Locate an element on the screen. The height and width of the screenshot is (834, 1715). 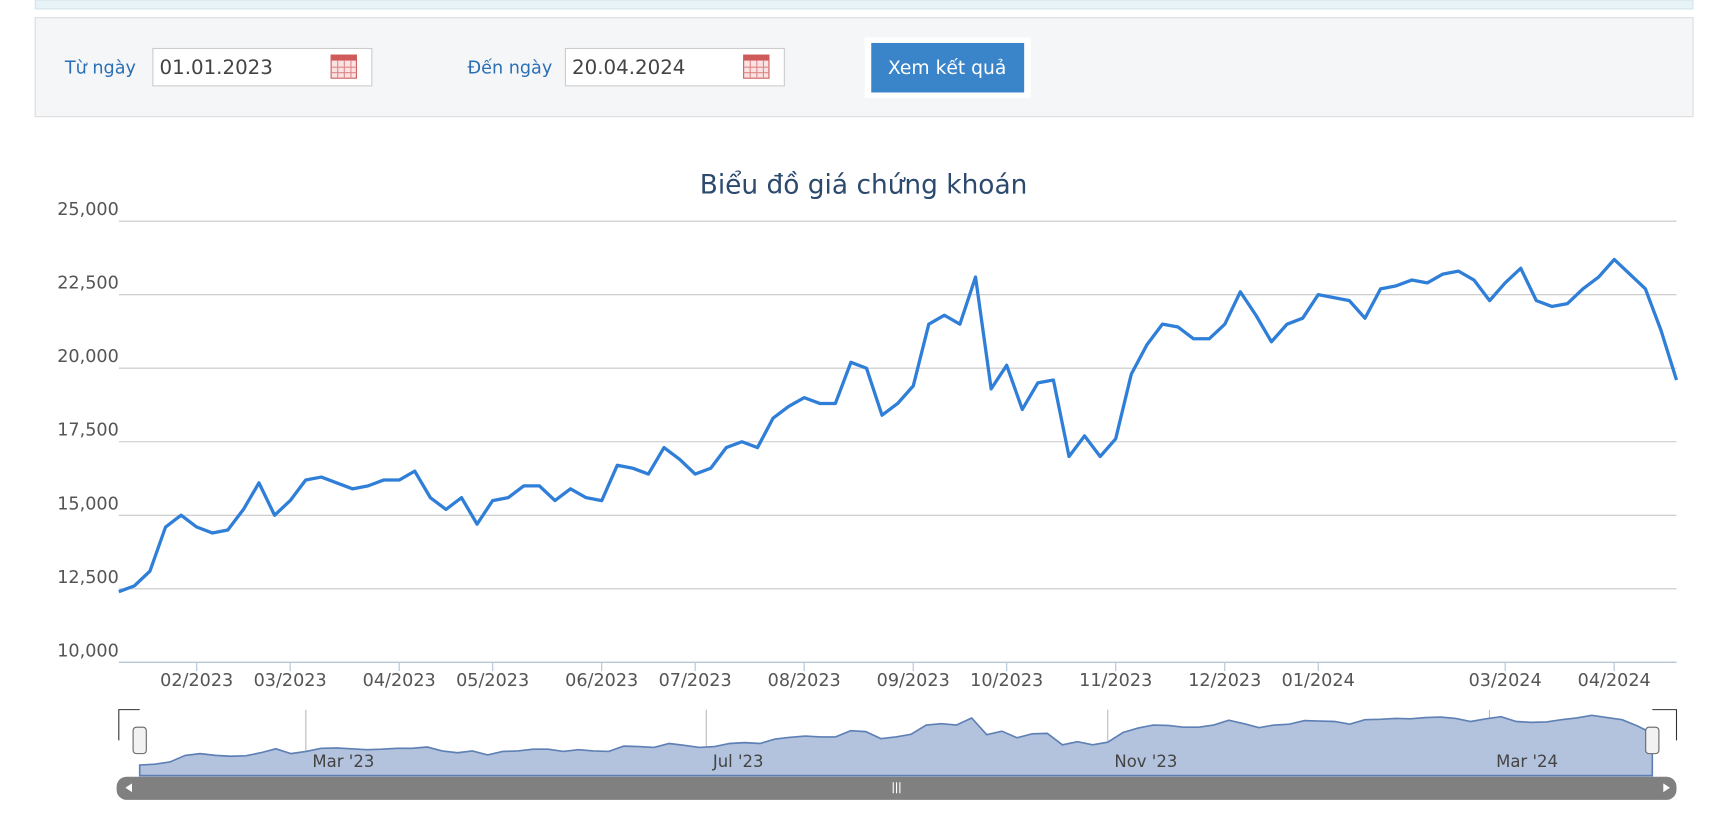
y-tick-label: 17,500 is located at coordinates (88, 431).